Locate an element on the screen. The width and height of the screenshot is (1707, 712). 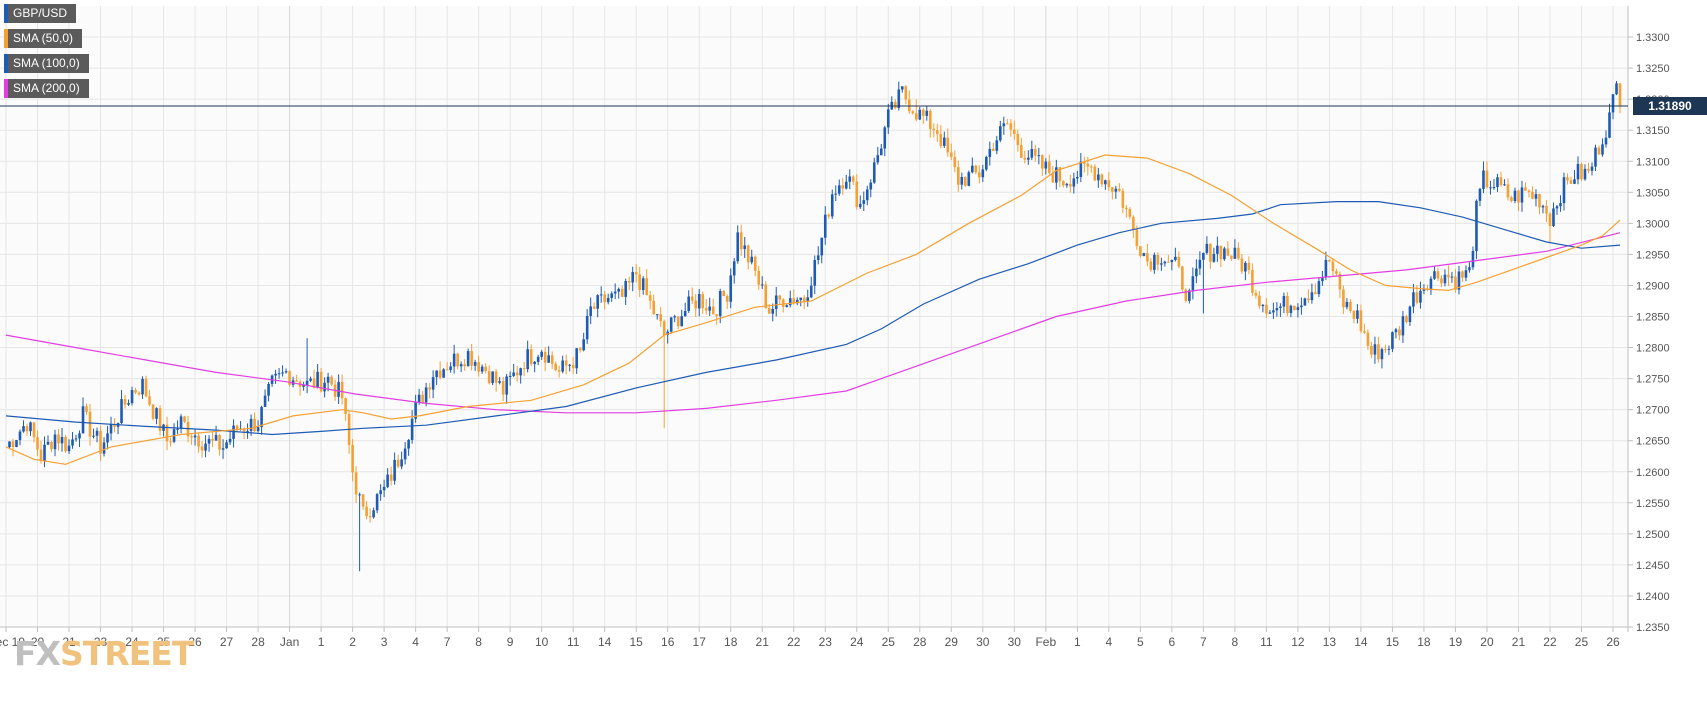
x-tick-label: 3 is located at coordinates (384, 642).